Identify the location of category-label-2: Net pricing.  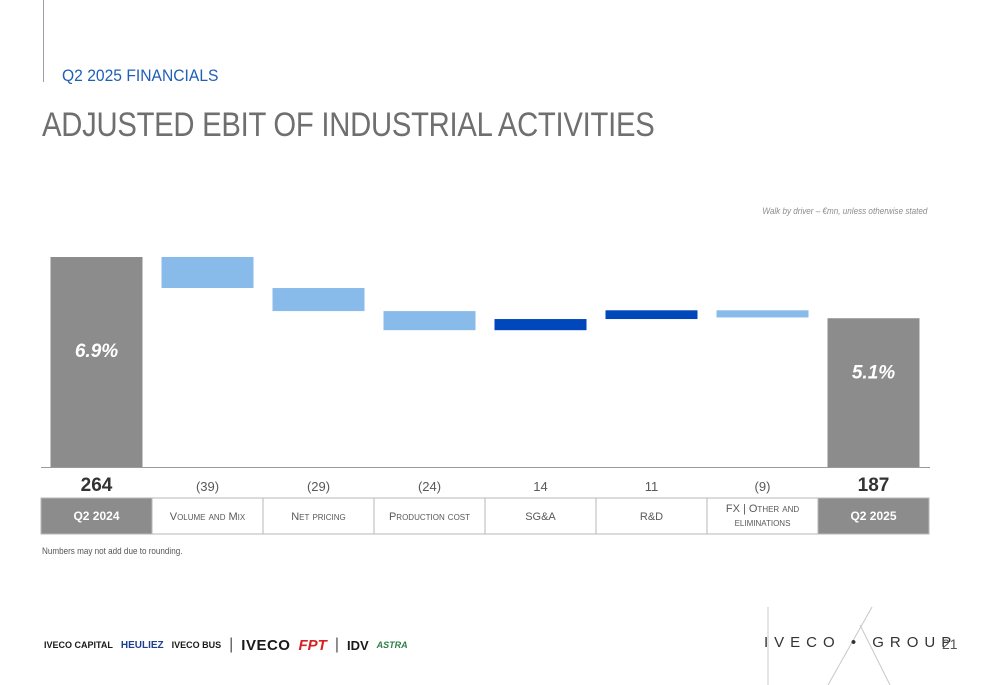
(318, 517).